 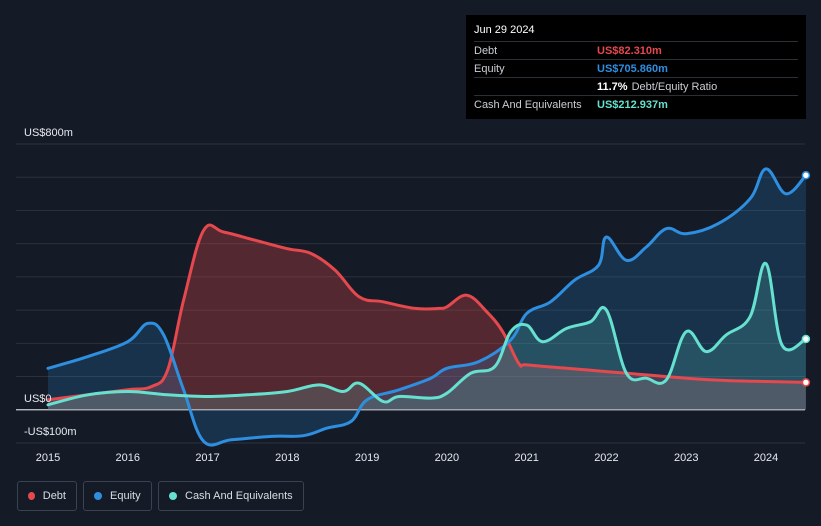 I want to click on tooltip-row-ratio: 11.7% Debt/Equity Ratio, so click(x=636, y=86).